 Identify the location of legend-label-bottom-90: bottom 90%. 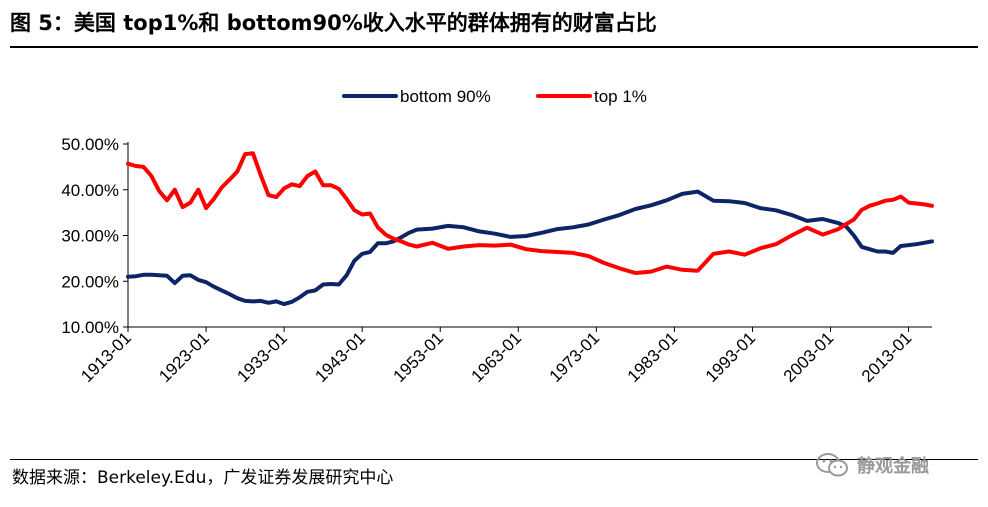
(445, 96).